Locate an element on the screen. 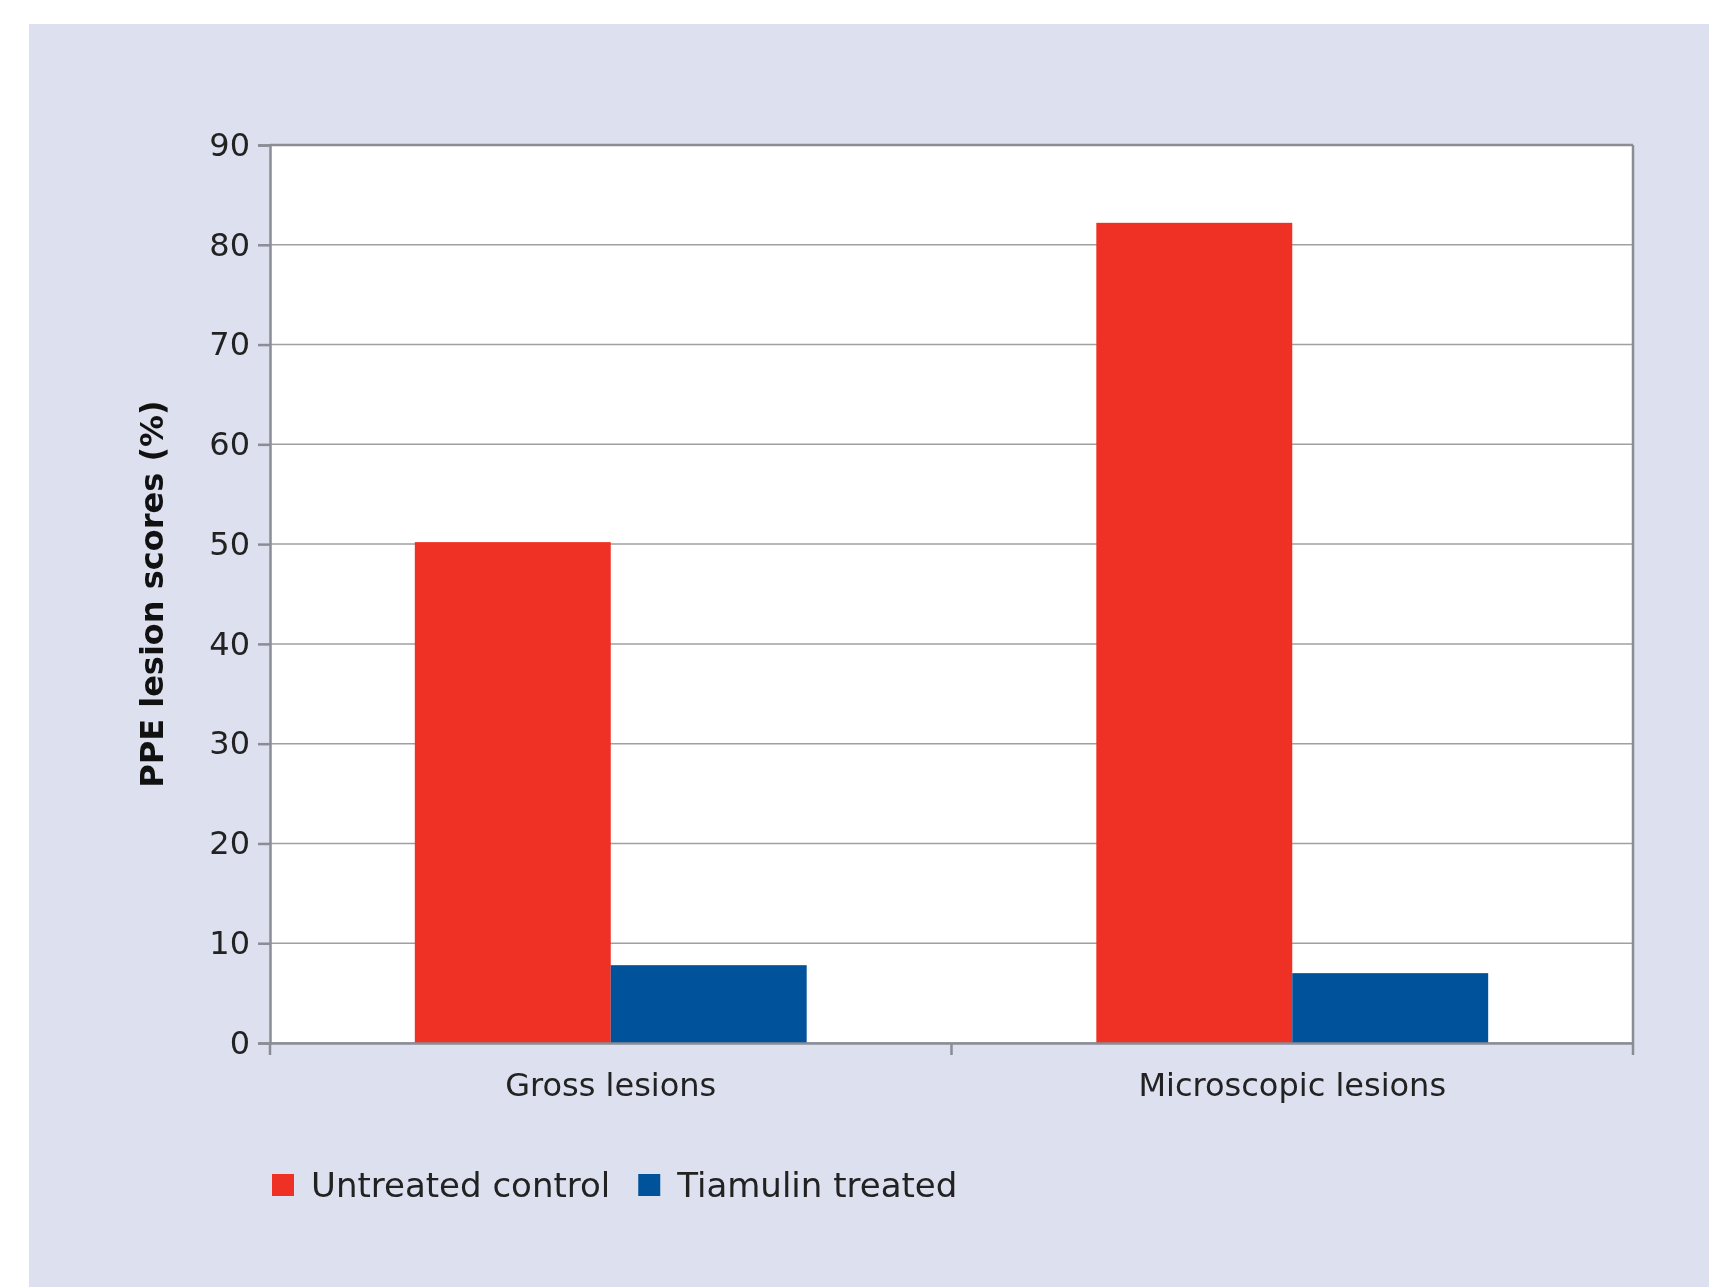 Image resolution: width=1709 pixels, height=1287 pixels. y-tick-label: 80 is located at coordinates (229, 244).